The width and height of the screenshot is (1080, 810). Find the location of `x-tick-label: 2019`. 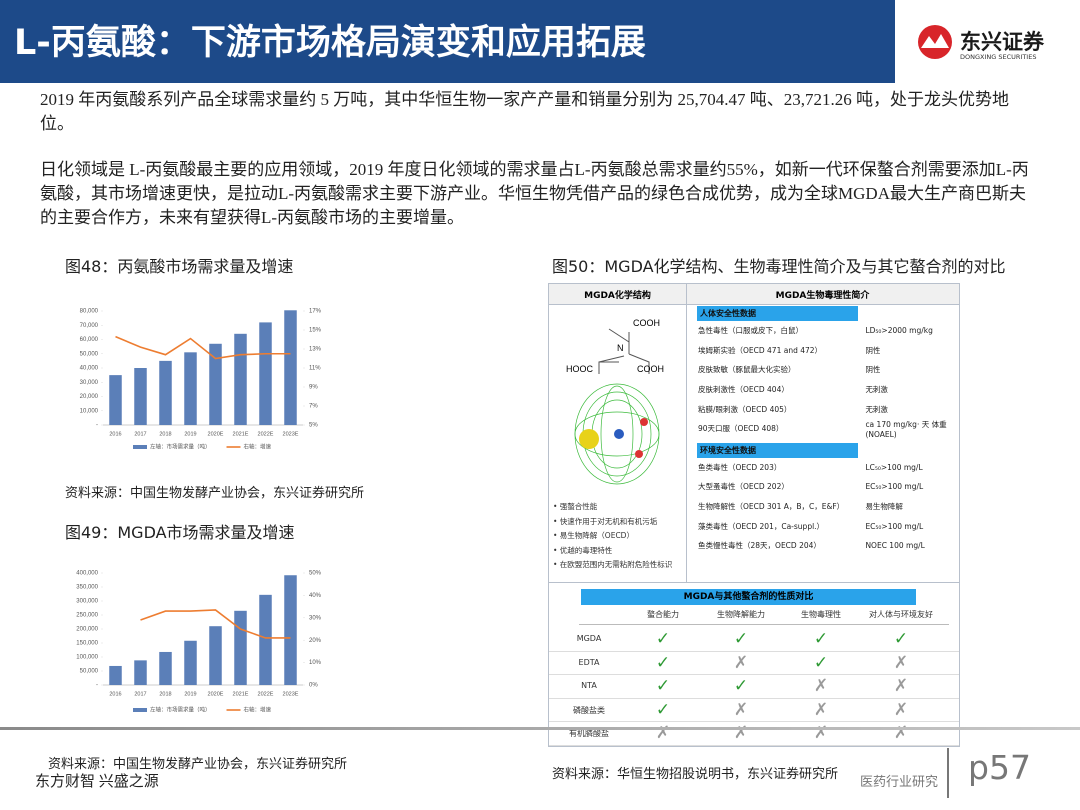

x-tick-label: 2019 is located at coordinates (190, 434).